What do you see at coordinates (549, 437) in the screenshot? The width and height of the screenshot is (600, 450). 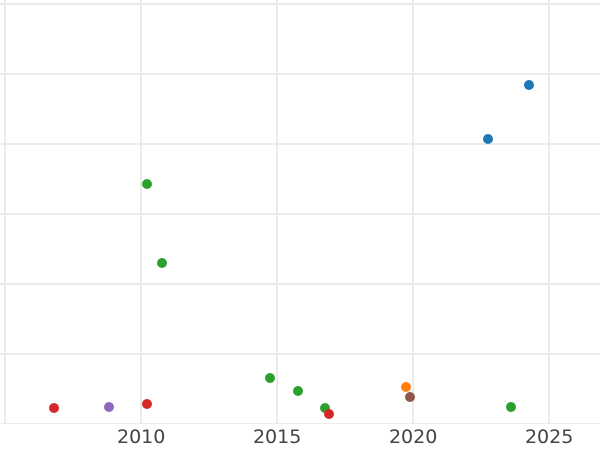 I see `x-tick-label: 2025` at bounding box center [549, 437].